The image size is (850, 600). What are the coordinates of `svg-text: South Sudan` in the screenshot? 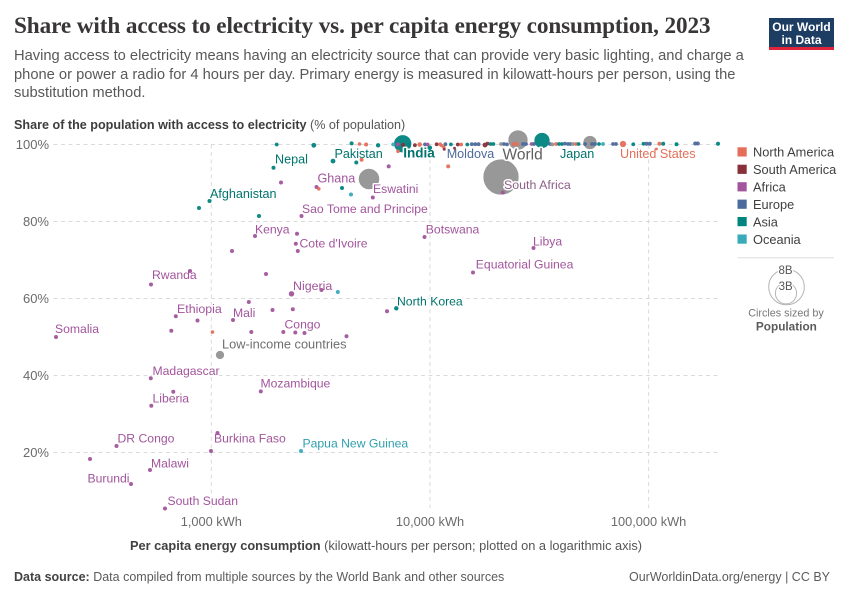 It's located at (203, 501).